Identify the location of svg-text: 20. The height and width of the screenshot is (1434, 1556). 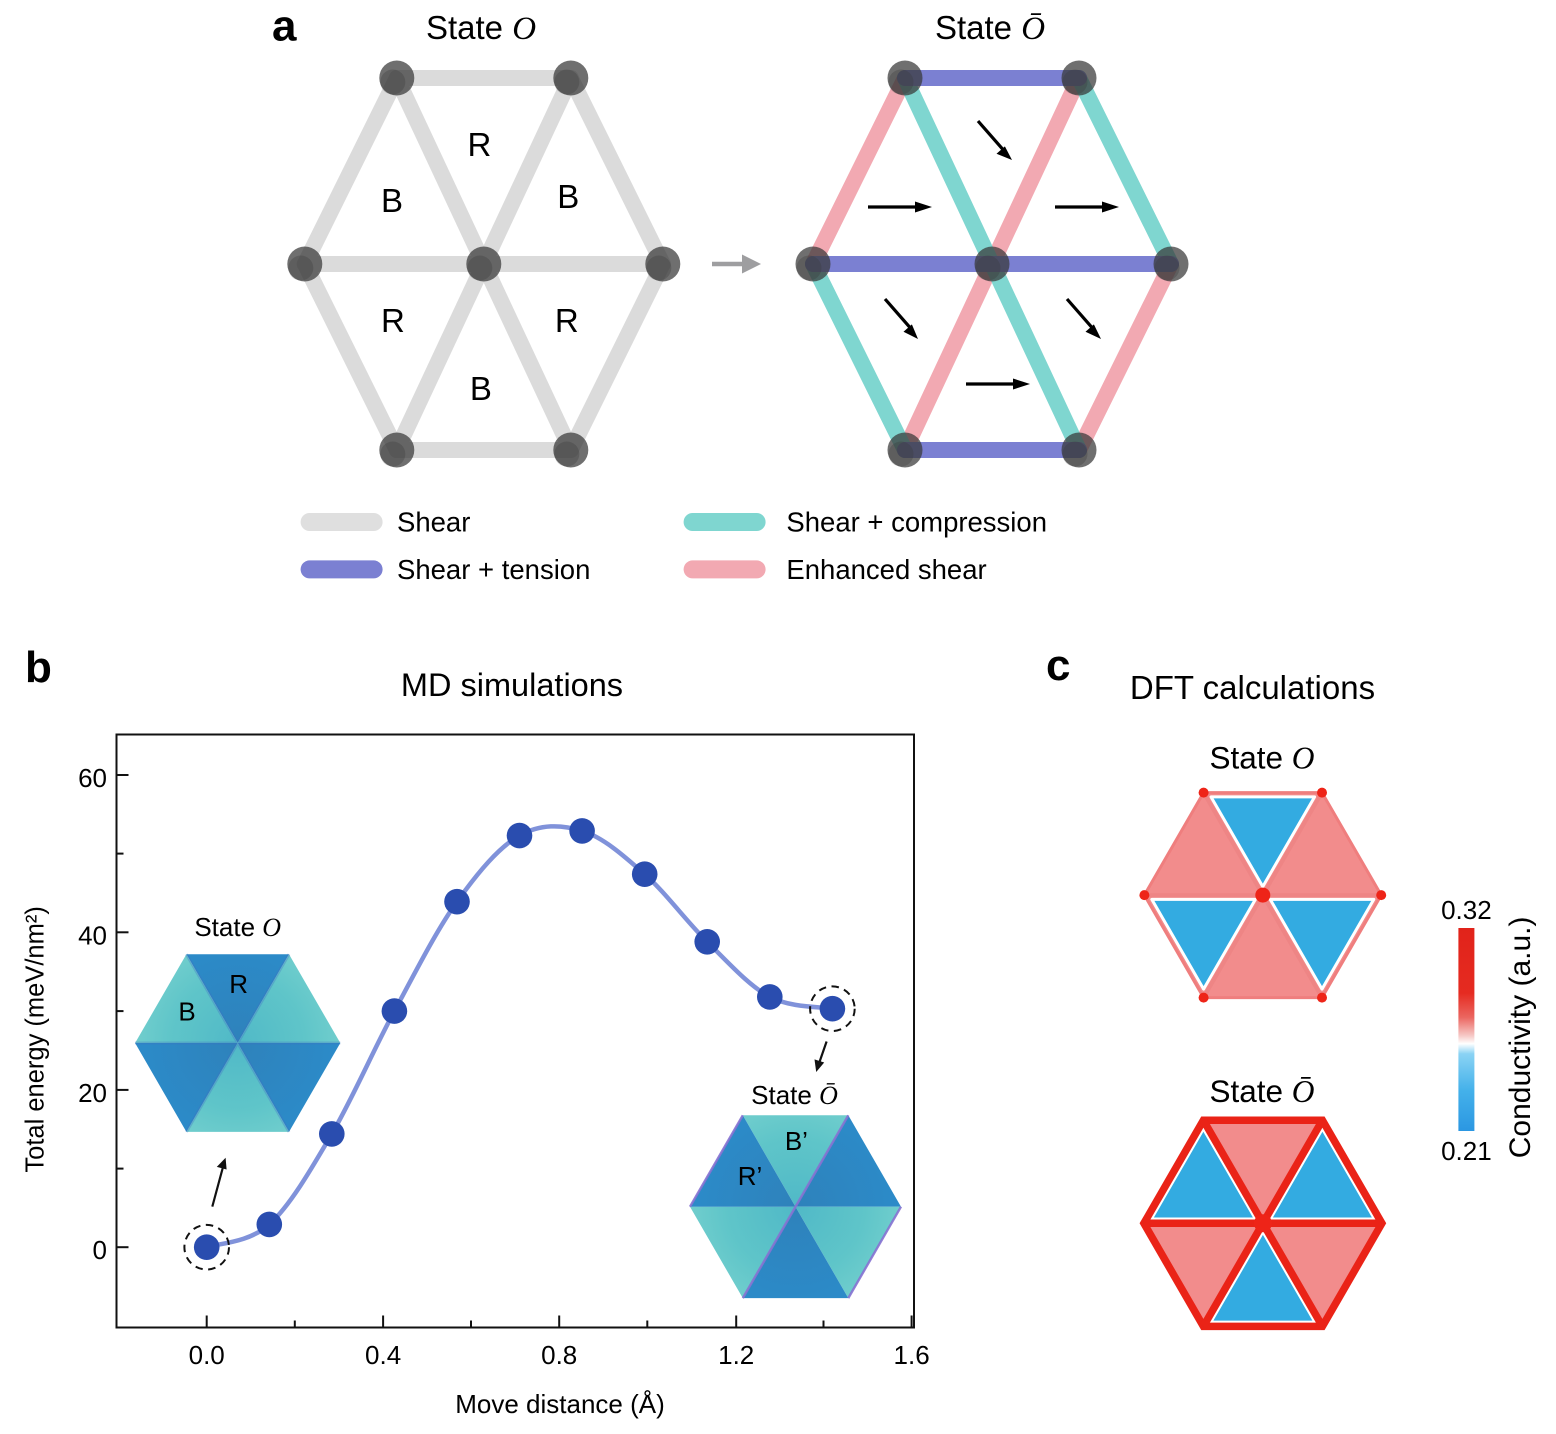
(92, 1093).